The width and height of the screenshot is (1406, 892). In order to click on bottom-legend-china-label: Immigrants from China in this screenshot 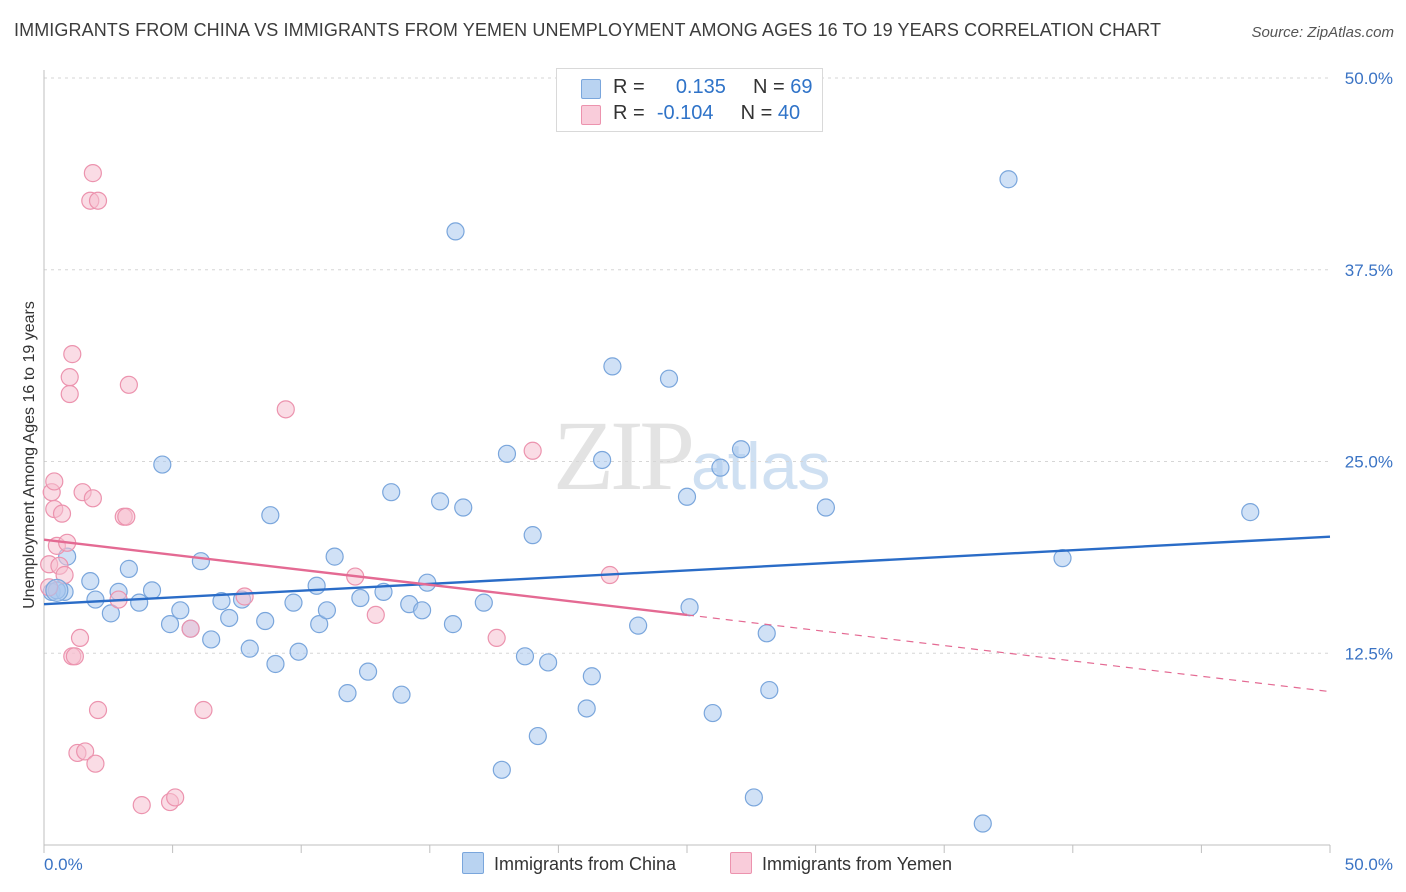, I will do `click(585, 864)`.